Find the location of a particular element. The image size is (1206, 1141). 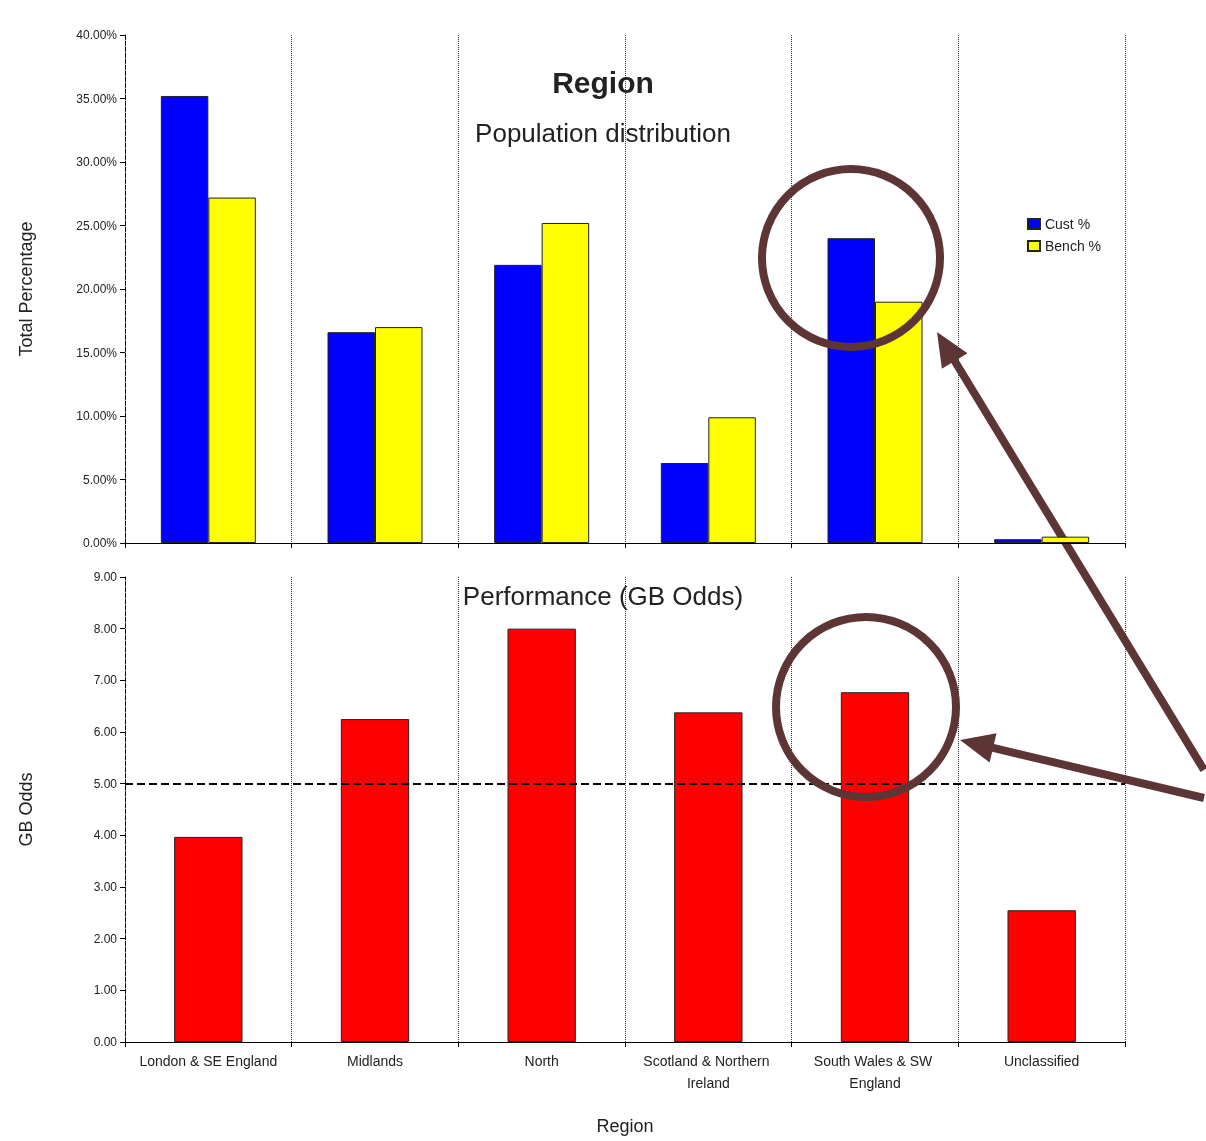

y-tick-label: 25.00% is located at coordinates (97, 225).